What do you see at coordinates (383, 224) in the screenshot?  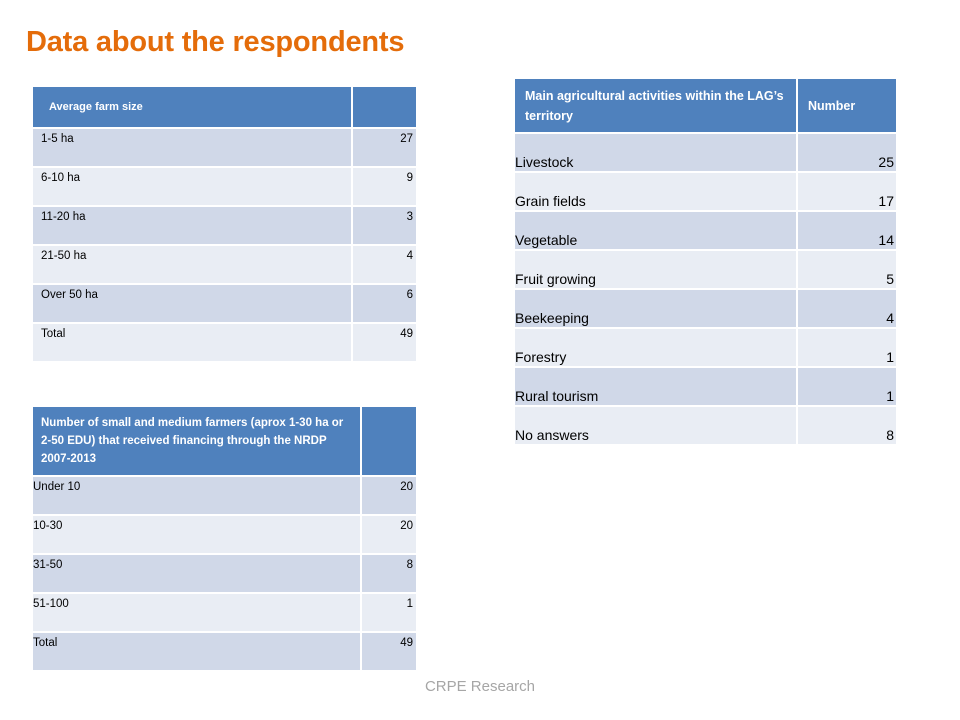 I see `row-value: 3` at bounding box center [383, 224].